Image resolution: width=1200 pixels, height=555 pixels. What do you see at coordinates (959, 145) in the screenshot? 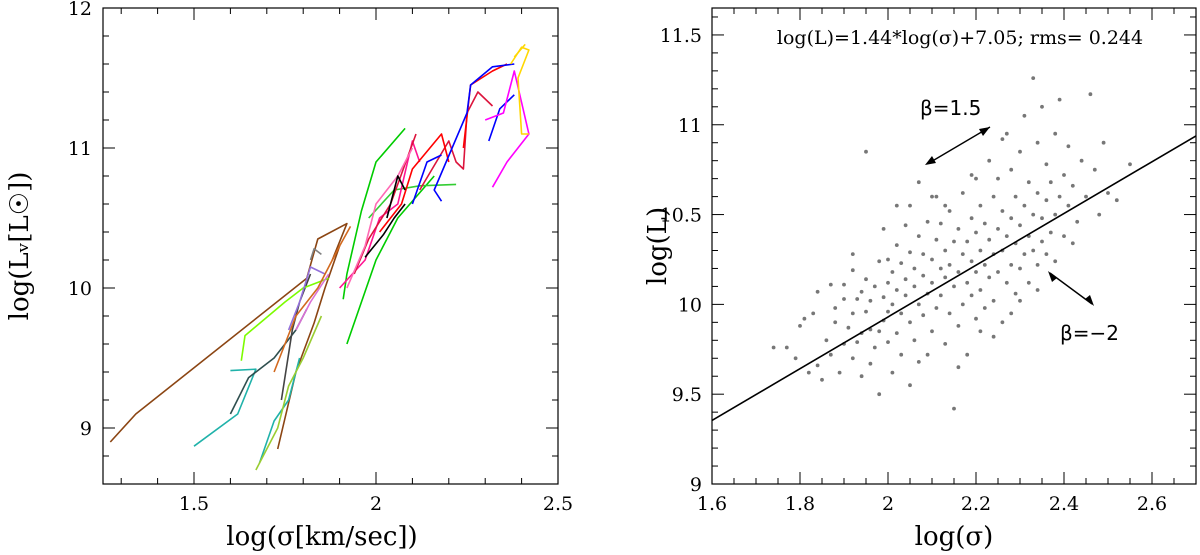
I see `beta-plus-arrow-line` at bounding box center [959, 145].